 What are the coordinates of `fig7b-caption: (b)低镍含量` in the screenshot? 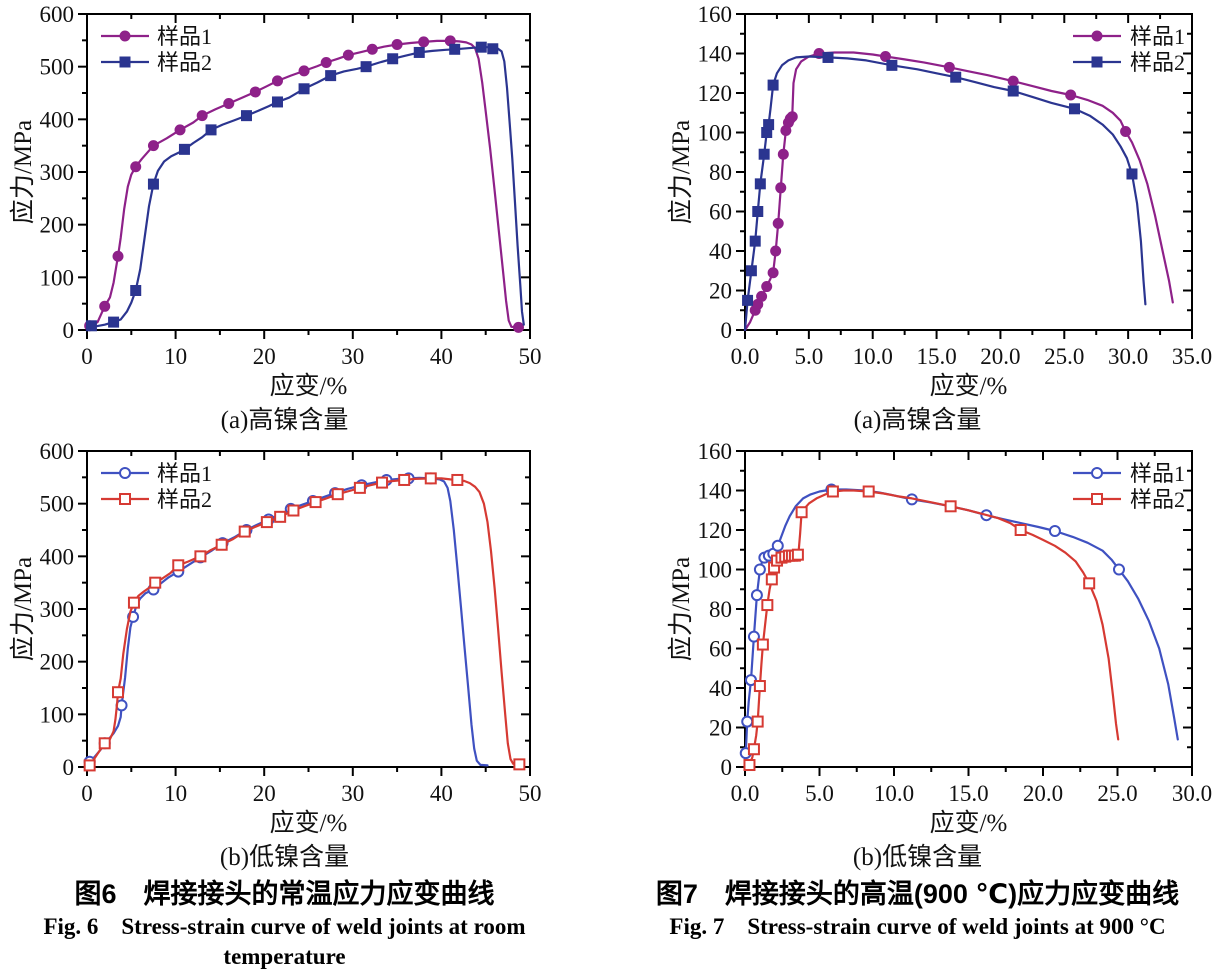 It's located at (917, 857).